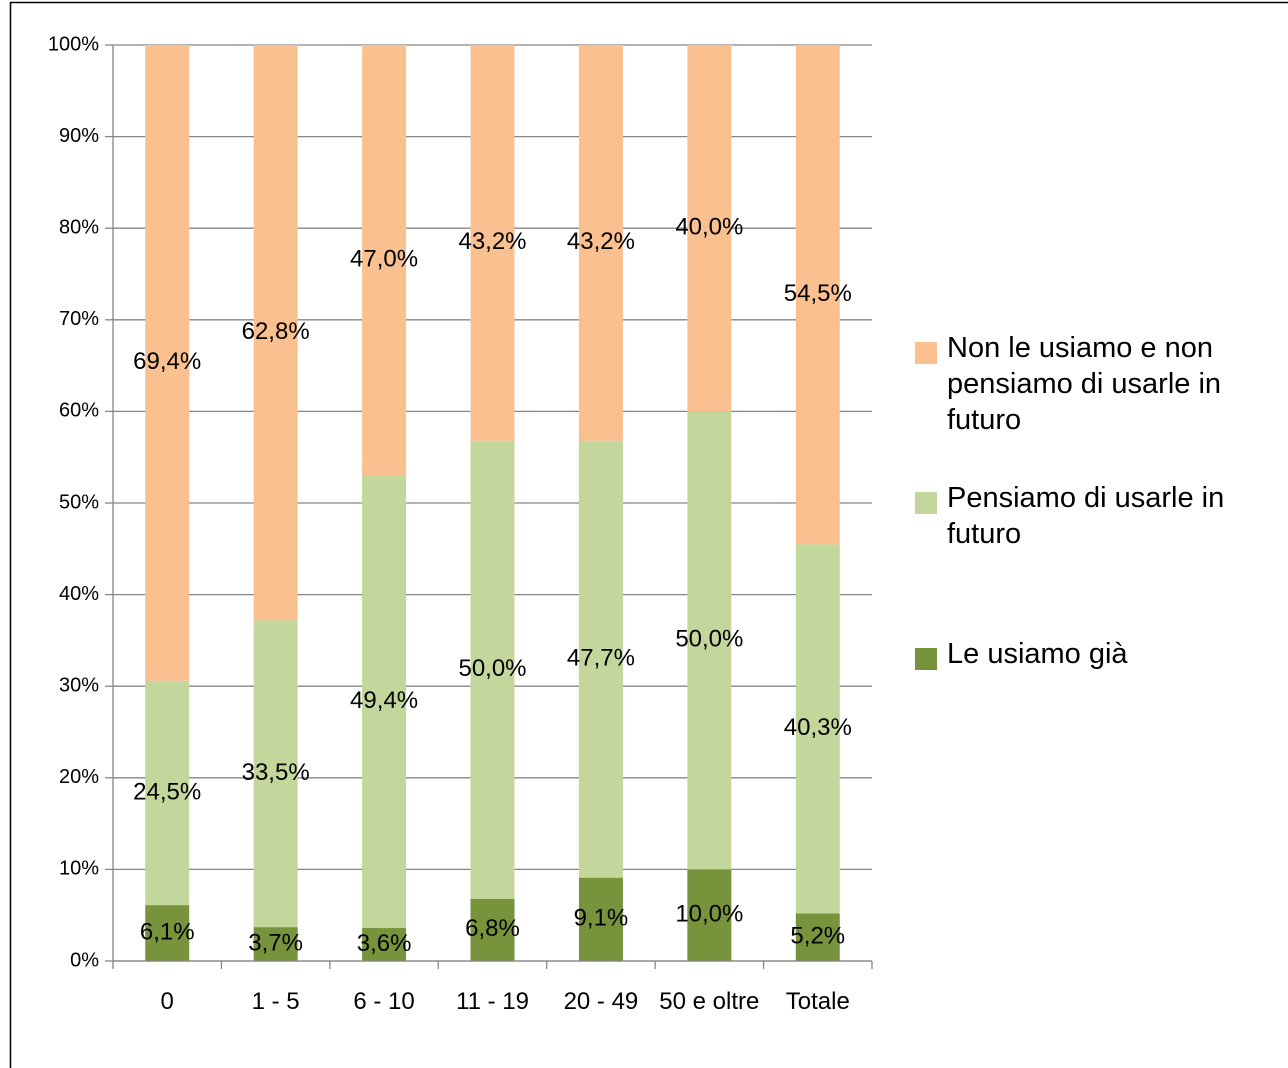 The width and height of the screenshot is (1288, 1068). I want to click on data-label: 40,0%, so click(709, 227).